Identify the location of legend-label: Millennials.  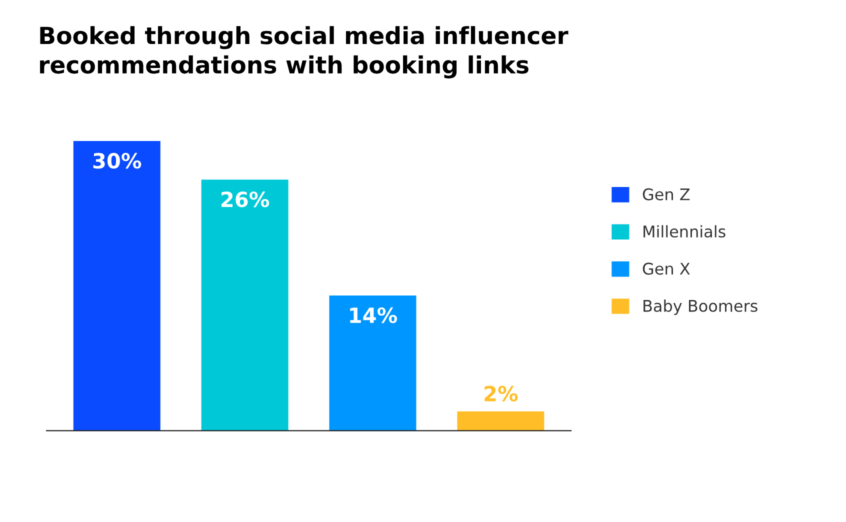
(685, 231).